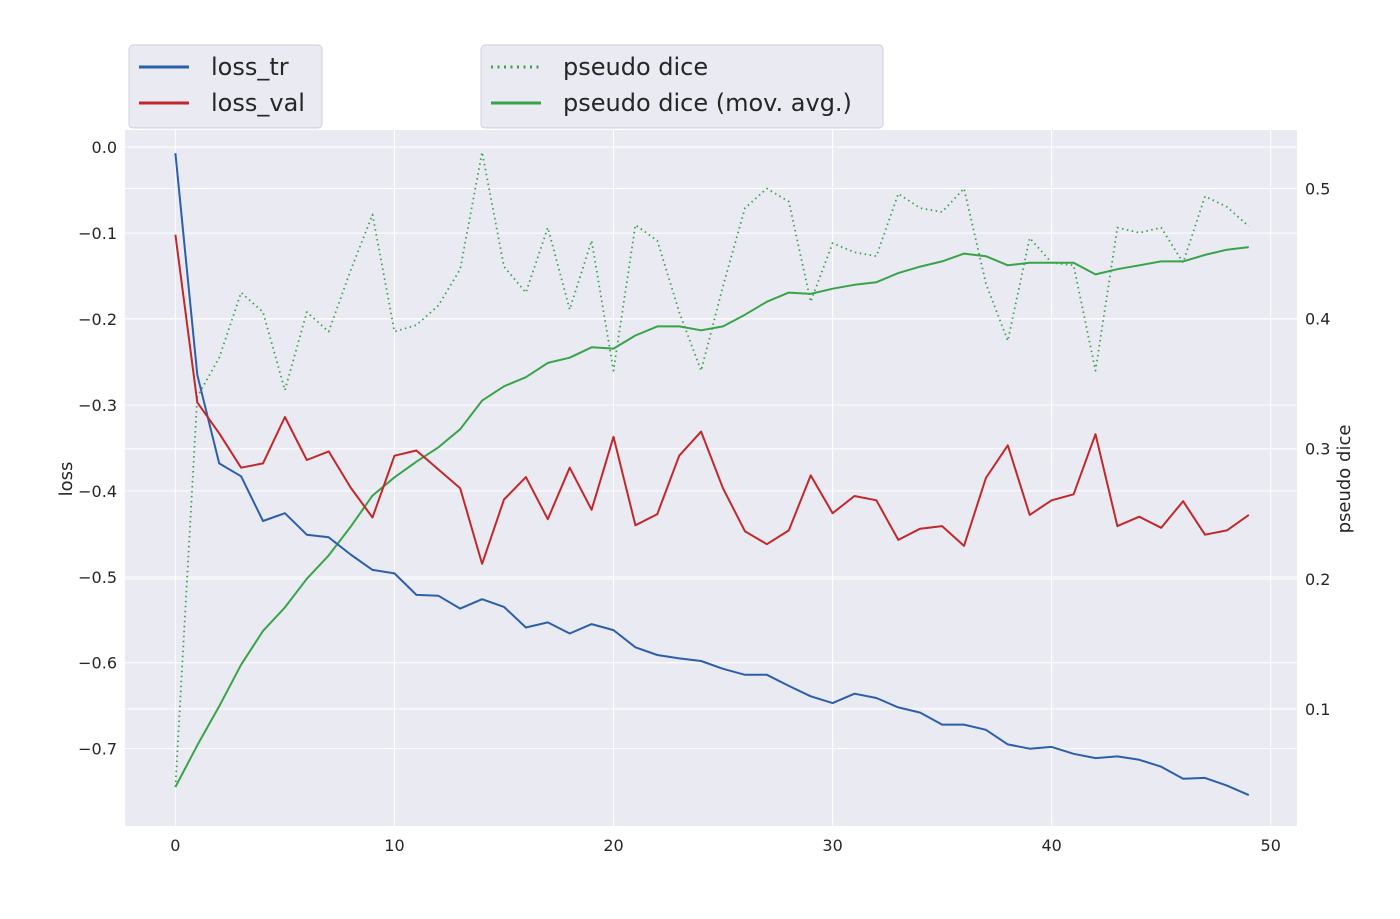  Describe the element at coordinates (104, 147) in the screenshot. I see `left-tick-label-0: 0.0` at that location.